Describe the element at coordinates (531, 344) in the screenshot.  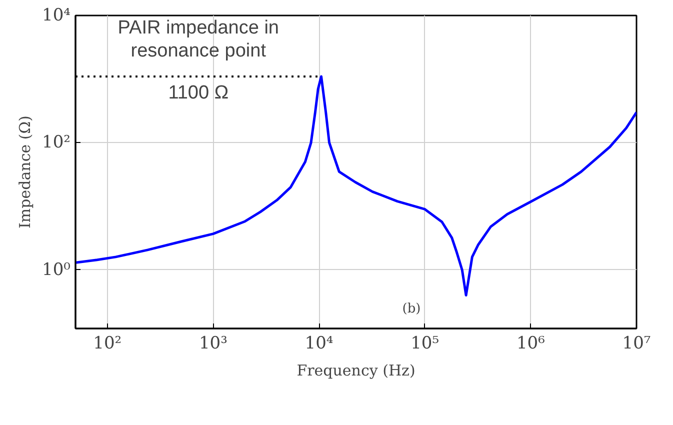
I see `x-tick-label: 10⁶` at that location.